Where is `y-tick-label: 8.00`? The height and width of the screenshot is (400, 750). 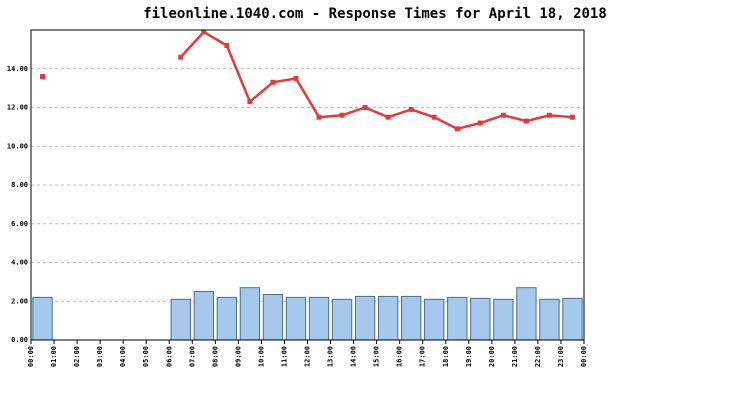
y-tick-label: 8.00 is located at coordinates (19, 185).